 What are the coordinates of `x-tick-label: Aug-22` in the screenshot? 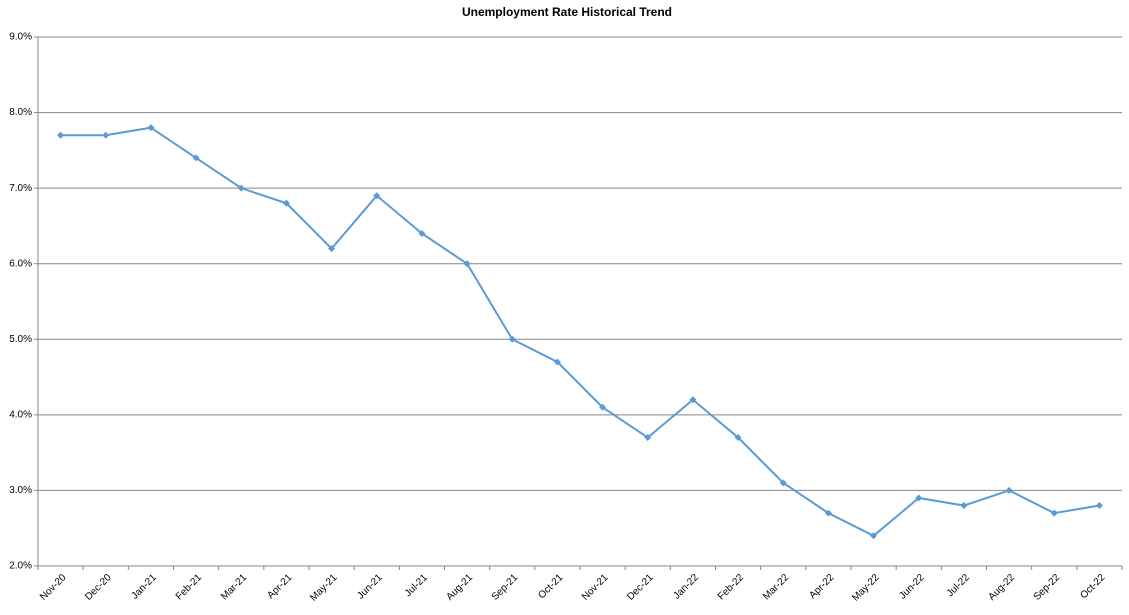 It's located at (1001, 587).